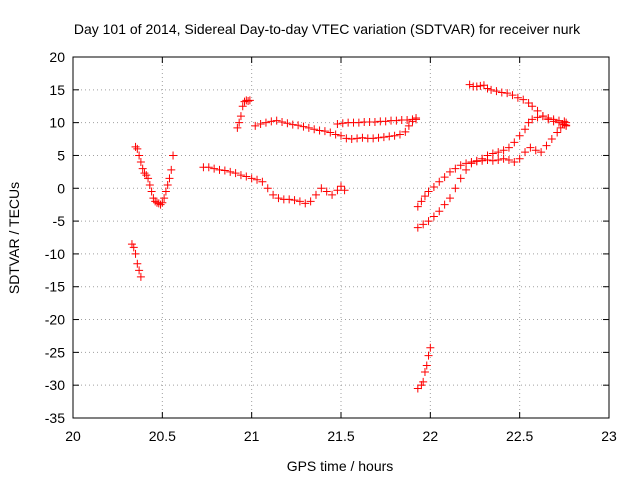 This screenshot has width=640, height=480. What do you see at coordinates (55, 418) in the screenshot?
I see `y-tick-label: -35` at bounding box center [55, 418].